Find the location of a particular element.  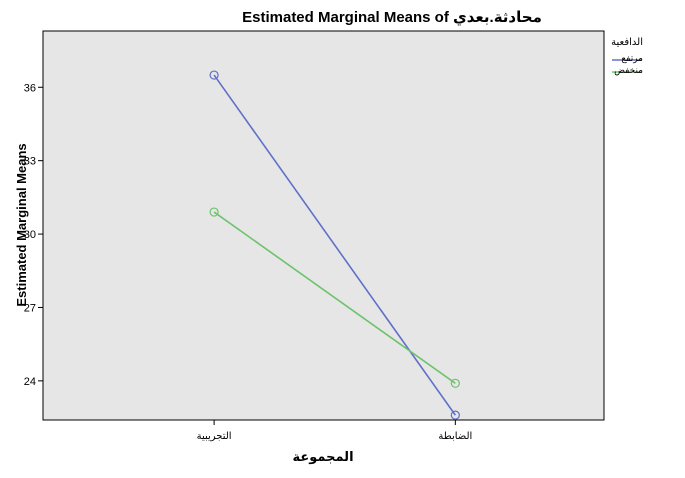

y-axis-label: Estimated Marginal Means is located at coordinates (21, 224).